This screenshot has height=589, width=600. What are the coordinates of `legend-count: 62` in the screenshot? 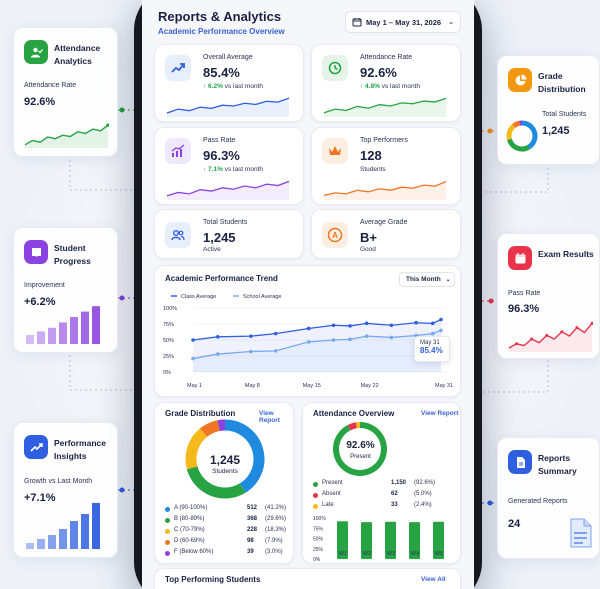 It's located at (394, 494).